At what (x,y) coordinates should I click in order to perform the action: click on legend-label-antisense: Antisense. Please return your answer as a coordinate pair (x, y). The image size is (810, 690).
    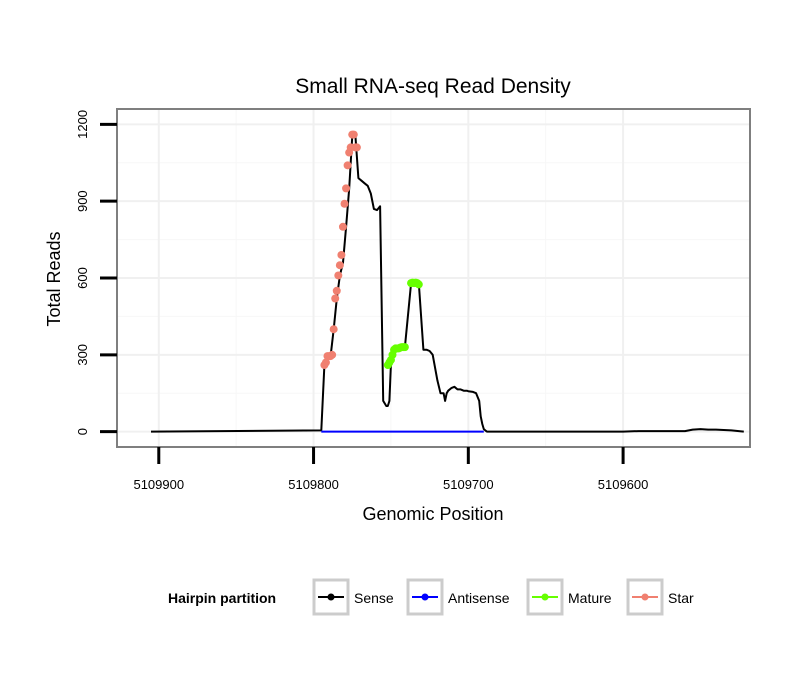
    Looking at the image, I should click on (479, 598).